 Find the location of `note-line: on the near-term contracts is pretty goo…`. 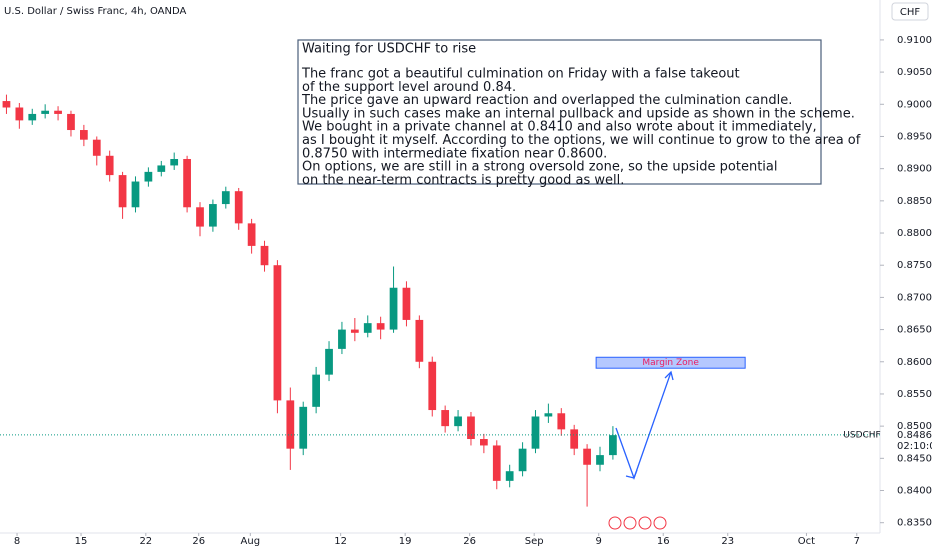

note-line: on the near-term contracts is pretty goo… is located at coordinates (463, 180).